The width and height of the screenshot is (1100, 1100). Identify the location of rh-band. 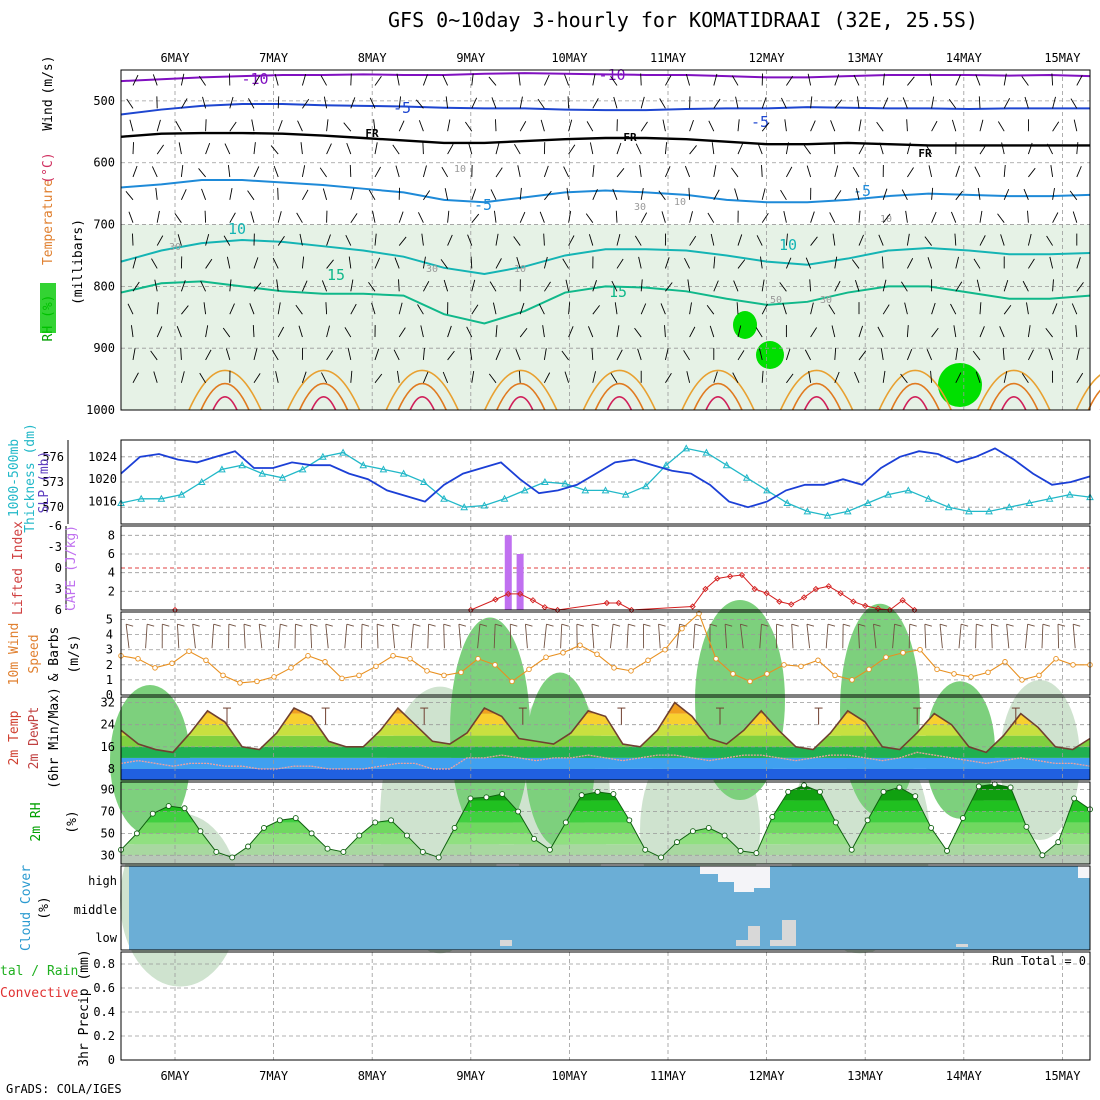
(605, 795).